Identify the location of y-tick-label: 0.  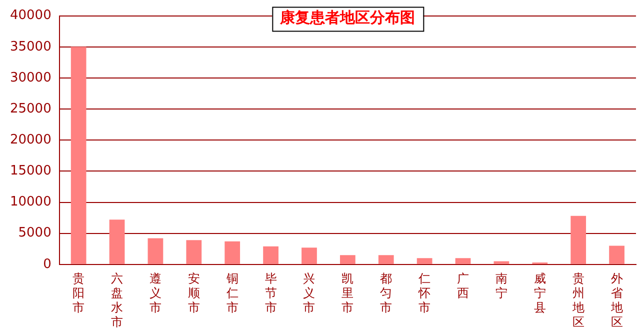
(47, 264).